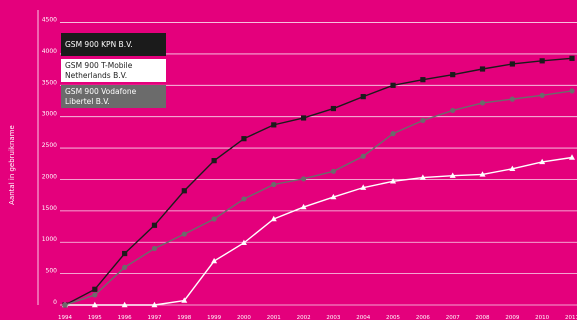 This screenshot has width=577, height=320. Describe the element at coordinates (12, 165) in the screenshot. I see `y-axis-label: Aantal in gebruikname` at that location.